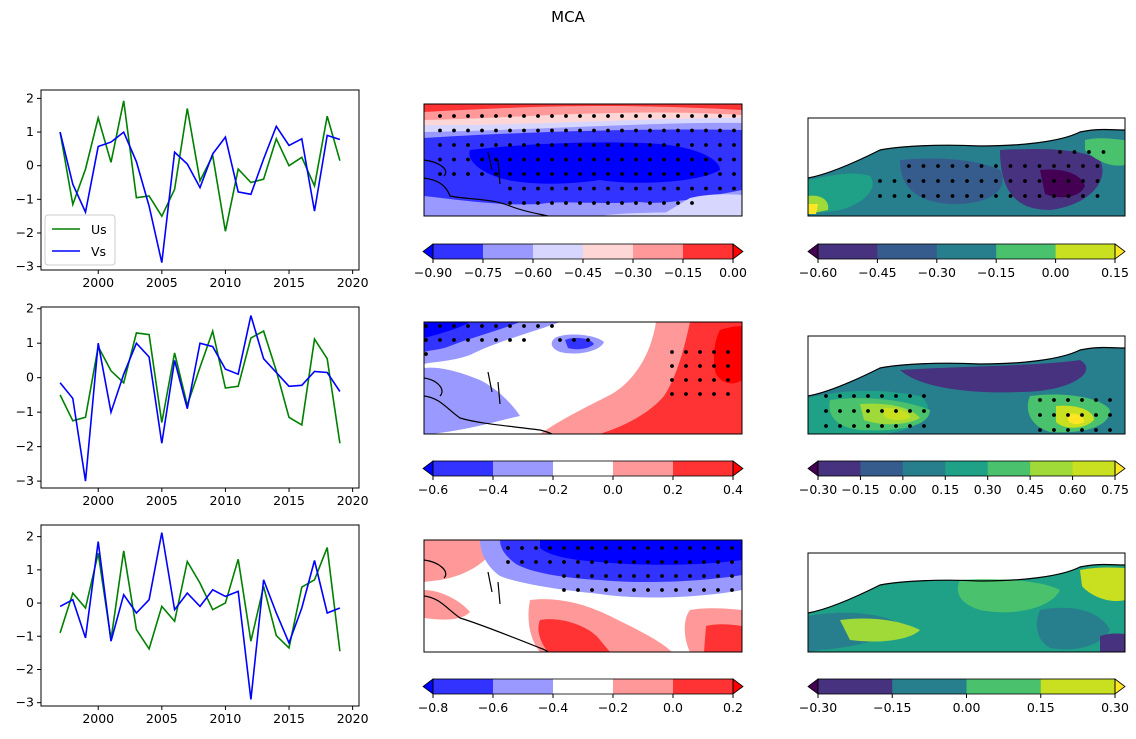  What do you see at coordinates (964, 696) in the screenshot?
I see `colorbar-row3-col3: −0.30 −0.15 0.00 0.15 0.30` at bounding box center [964, 696].